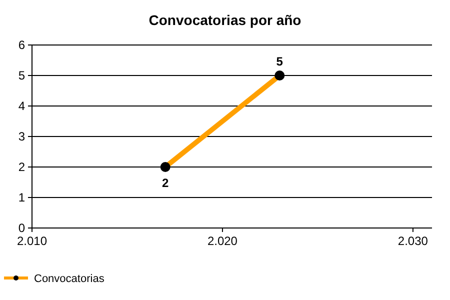  Describe the element at coordinates (22, 137) in the screenshot. I see `y-tick-label: 3` at that location.